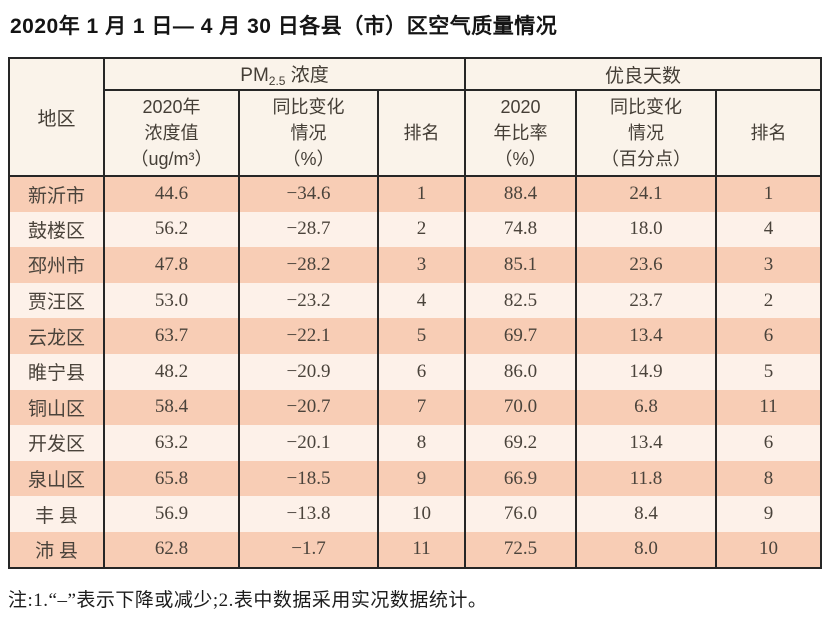  I want to click on table-row: 新沂市 44.6 −34.6 1 88.4 24.1 1, so click(415, 194).